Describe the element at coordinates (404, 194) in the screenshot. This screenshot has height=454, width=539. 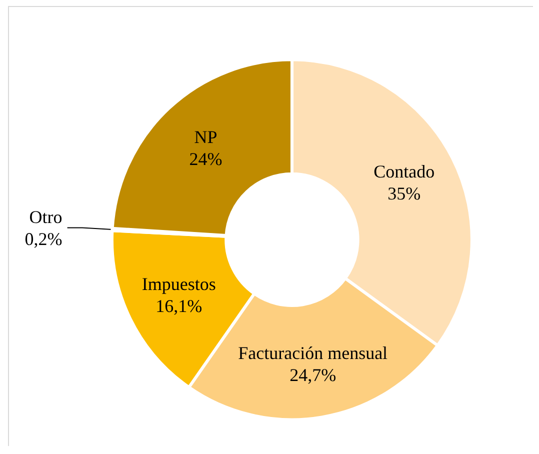
I see `data-label: 35%` at that location.